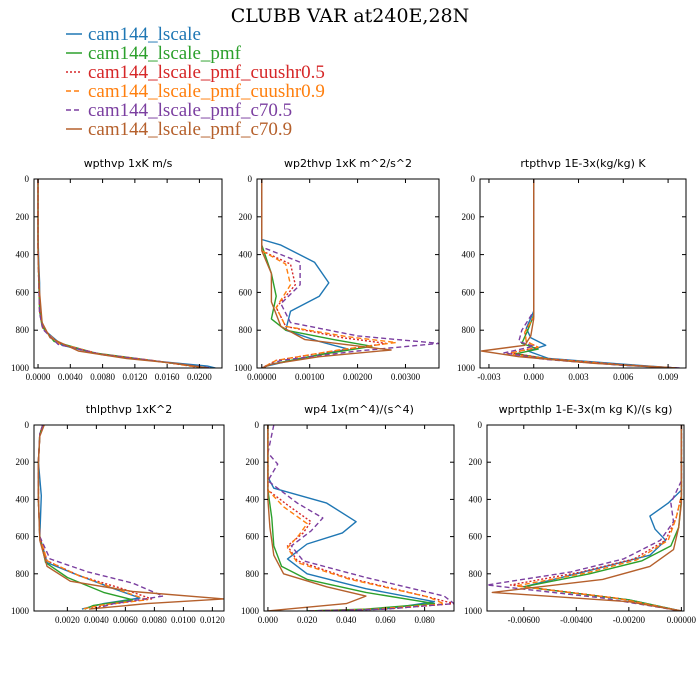  I want to click on x-tick-label: -0.00200, so click(629, 620).